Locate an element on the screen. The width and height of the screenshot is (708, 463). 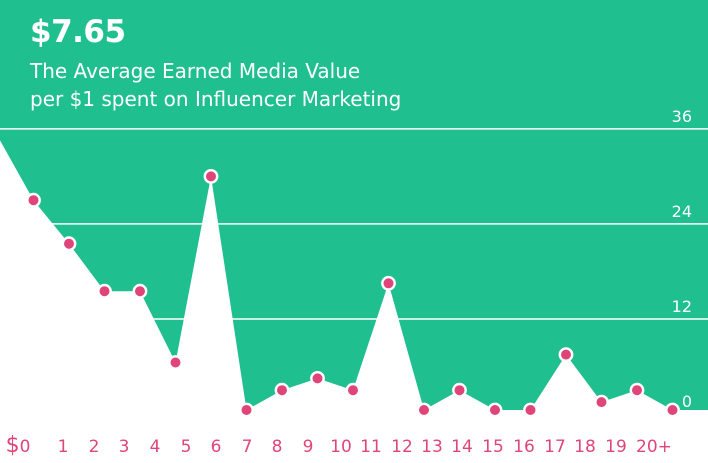
x-tick-label-4: 4 is located at coordinates (155, 447).